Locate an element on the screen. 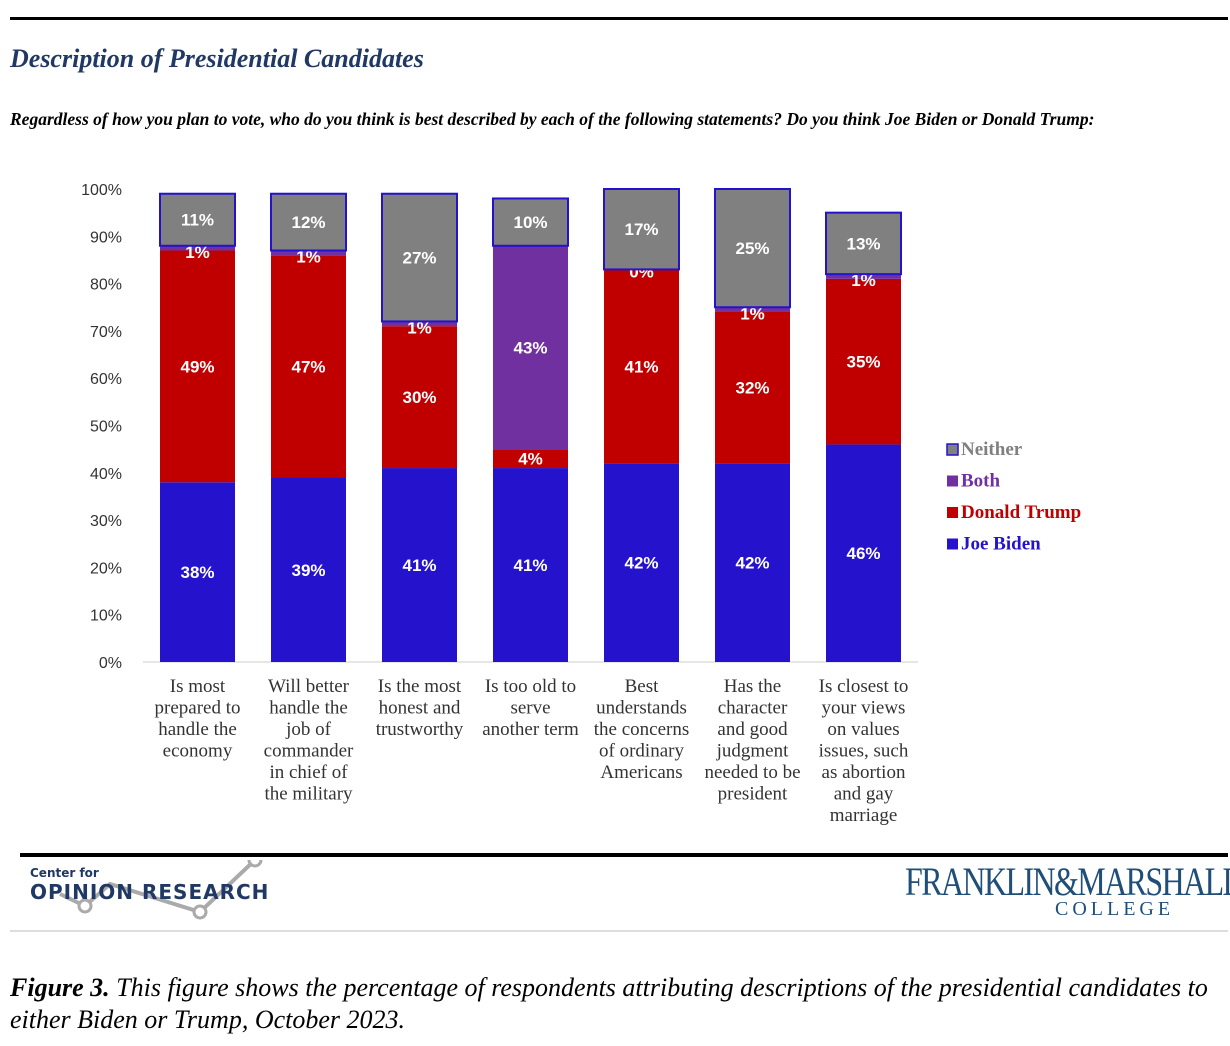  data-label: 17% is located at coordinates (641, 229).